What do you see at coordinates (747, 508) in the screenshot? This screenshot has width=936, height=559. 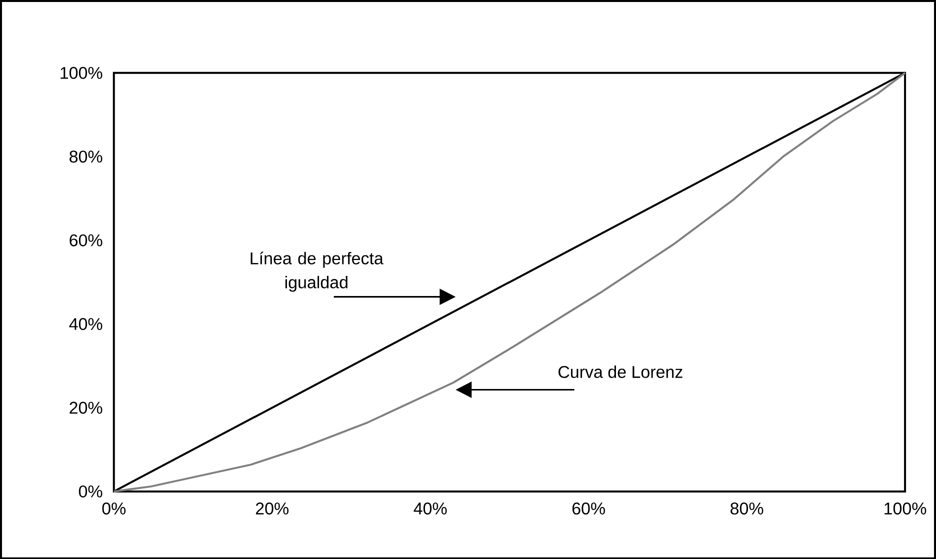 I see `x-tick-label: 80%` at bounding box center [747, 508].